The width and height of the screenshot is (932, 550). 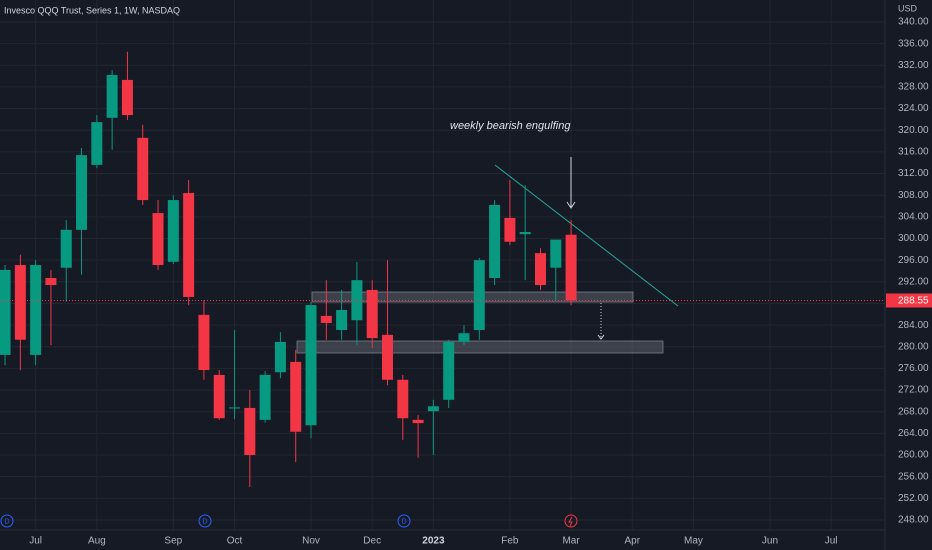 I want to click on earnings-circle, so click(x=571, y=521).